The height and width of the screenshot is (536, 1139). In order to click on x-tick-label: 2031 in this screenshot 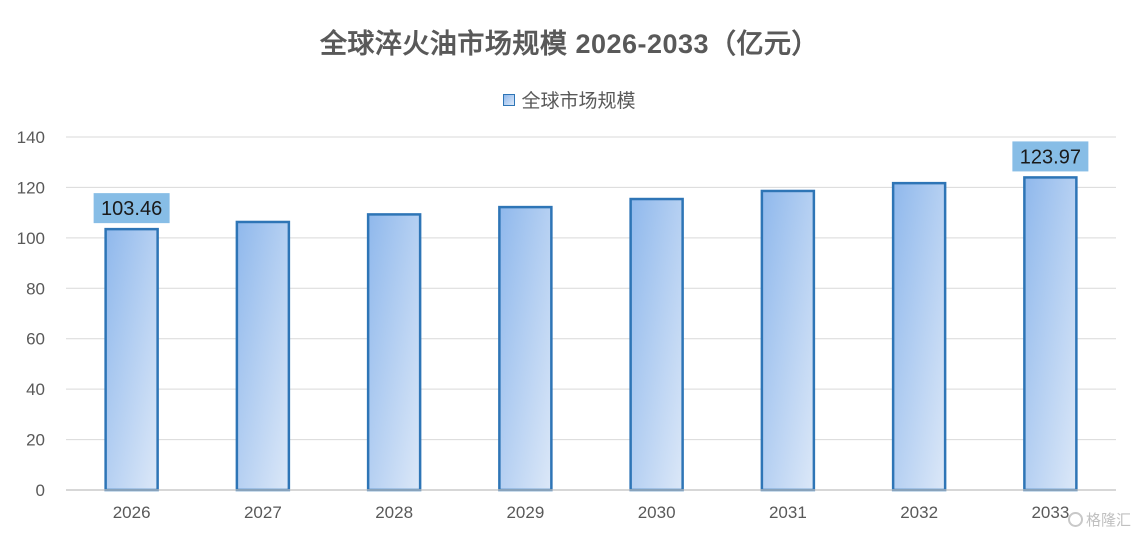, I will do `click(788, 512)`.